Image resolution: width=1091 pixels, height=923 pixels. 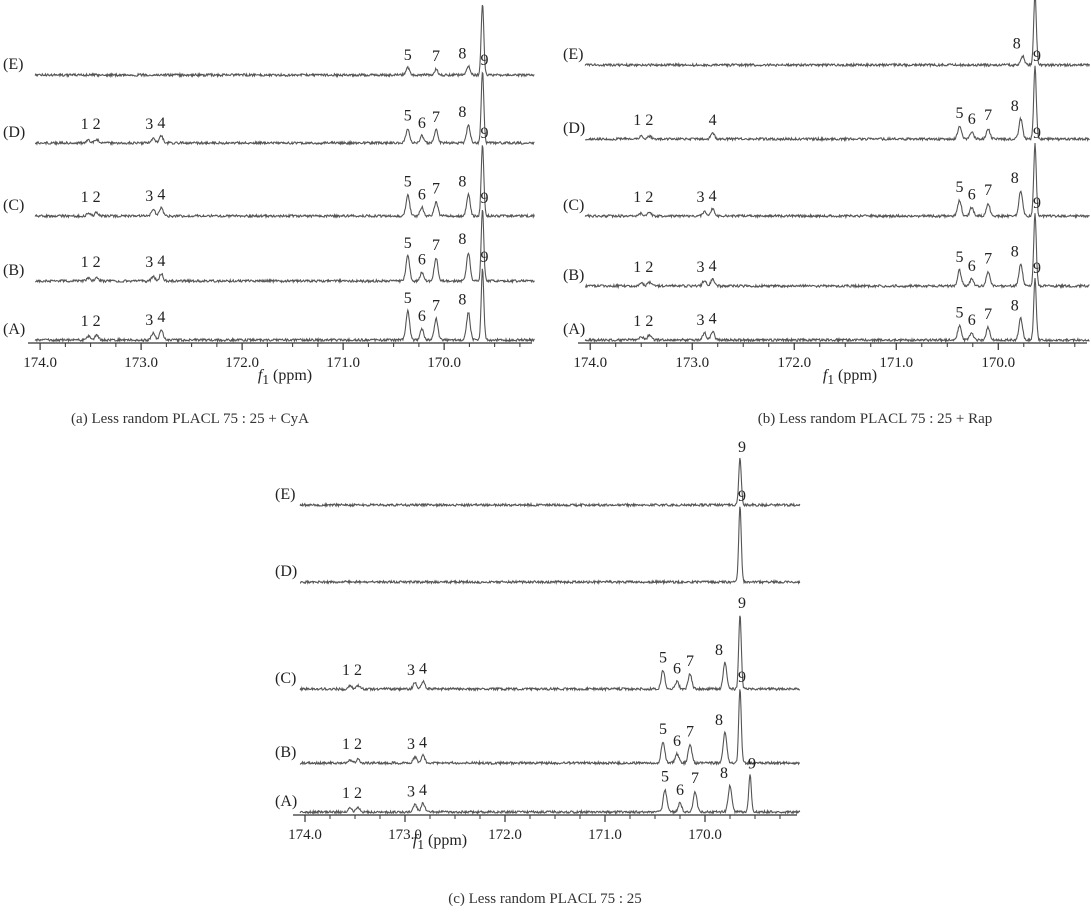 I want to click on xlabel-a-unit: (ppm), so click(x=291, y=375).